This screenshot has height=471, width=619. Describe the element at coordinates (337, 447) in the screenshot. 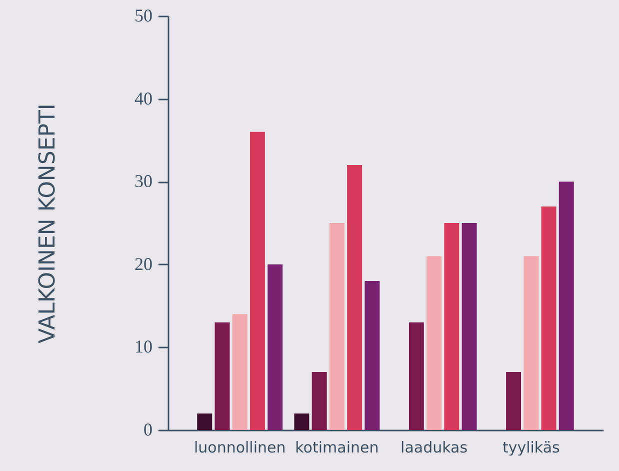

I see `x-tick-label: kotimainen` at that location.